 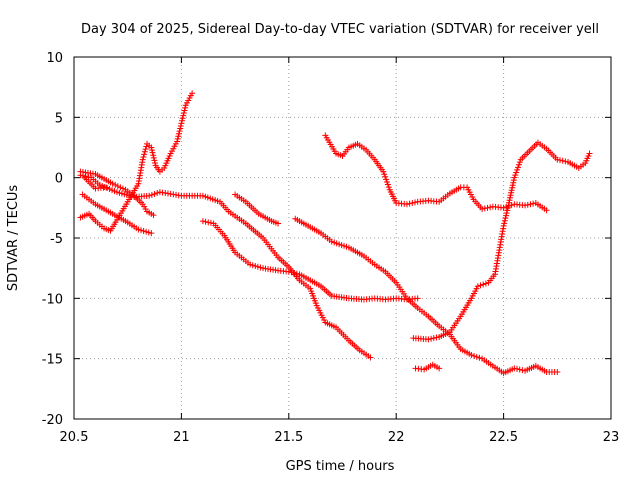 I want to click on y-axis-tick-labels: -20 -15 -10 -5 0 5 10, so click(x=52, y=239).